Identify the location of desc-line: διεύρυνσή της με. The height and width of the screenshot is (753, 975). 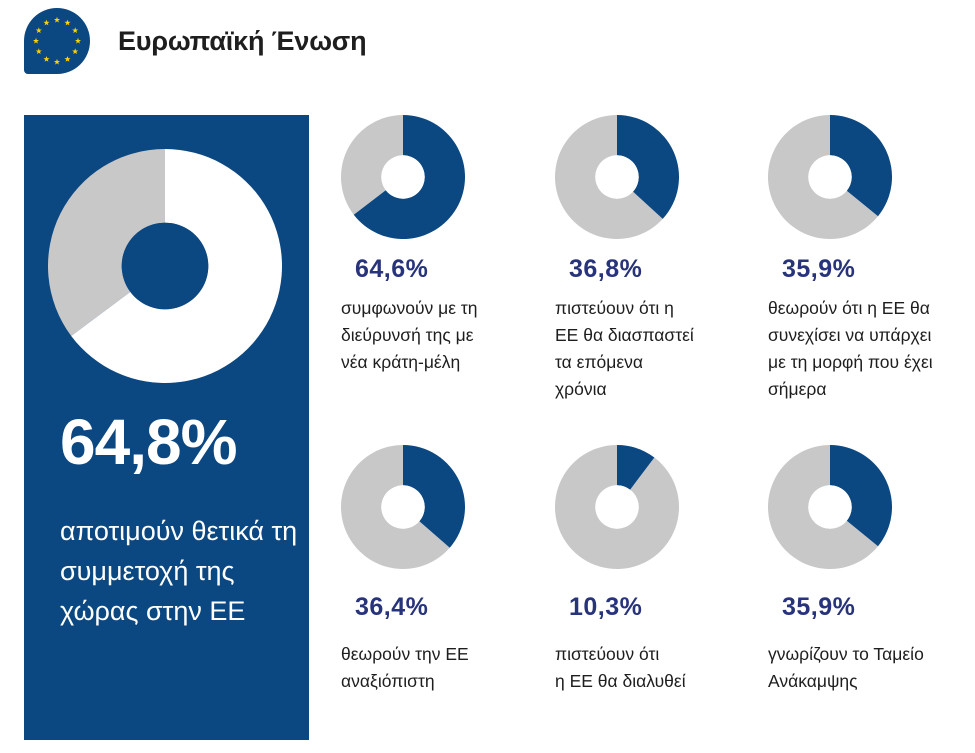
(407, 335).